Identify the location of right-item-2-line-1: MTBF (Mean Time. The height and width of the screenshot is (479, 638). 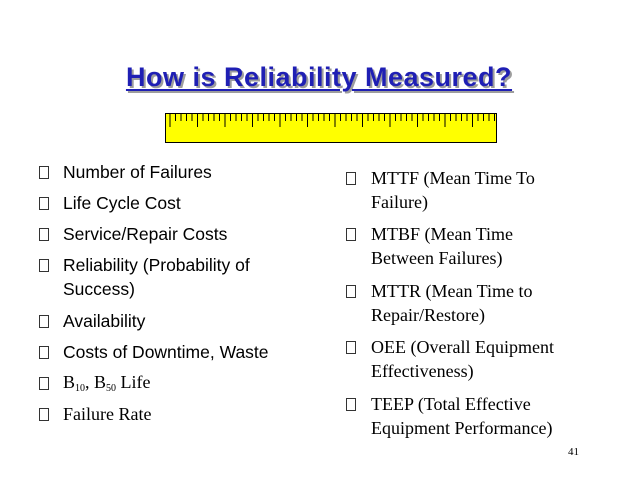
(442, 234).